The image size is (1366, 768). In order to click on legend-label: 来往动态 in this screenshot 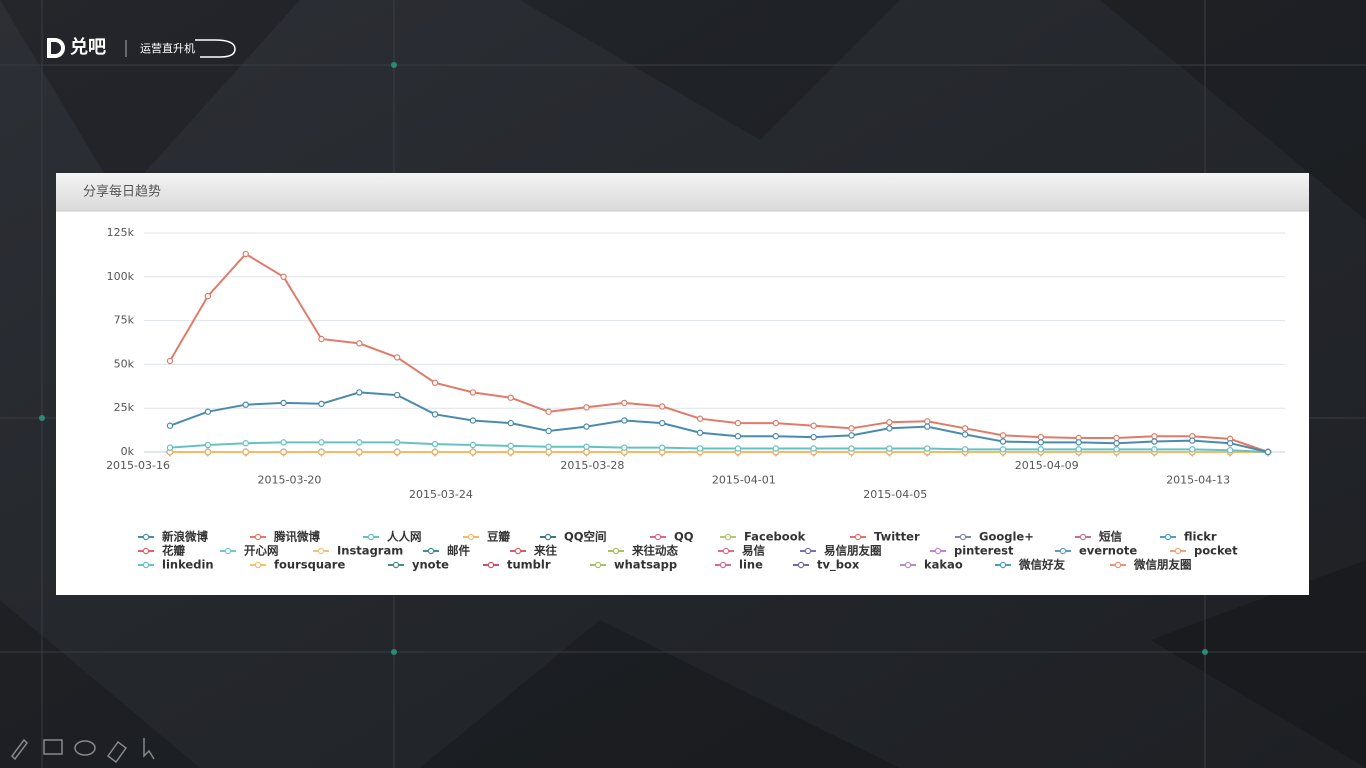, I will do `click(654, 551)`.